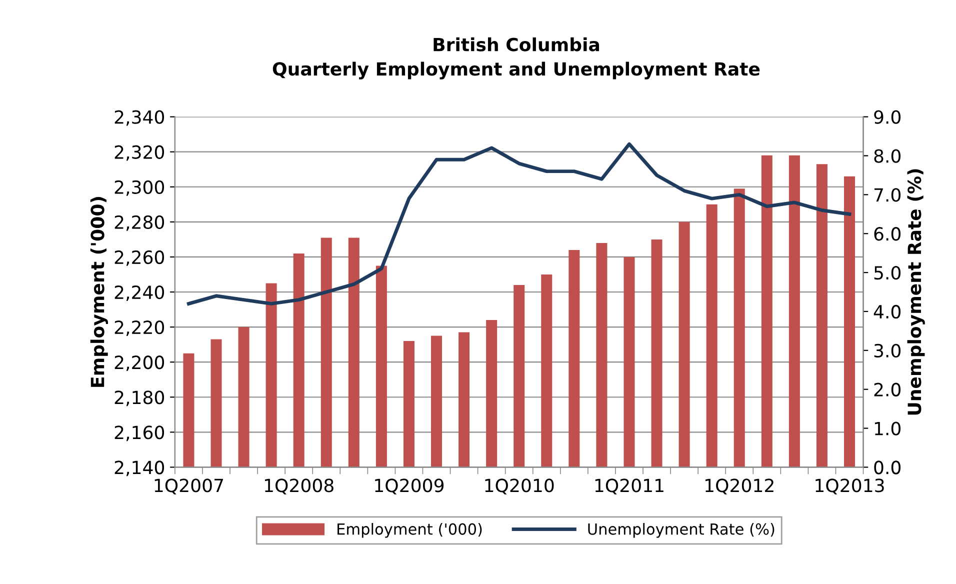 The height and width of the screenshot is (584, 956). Describe the element at coordinates (139, 188) in the screenshot. I see `y-tick-label: 2,300` at that location.